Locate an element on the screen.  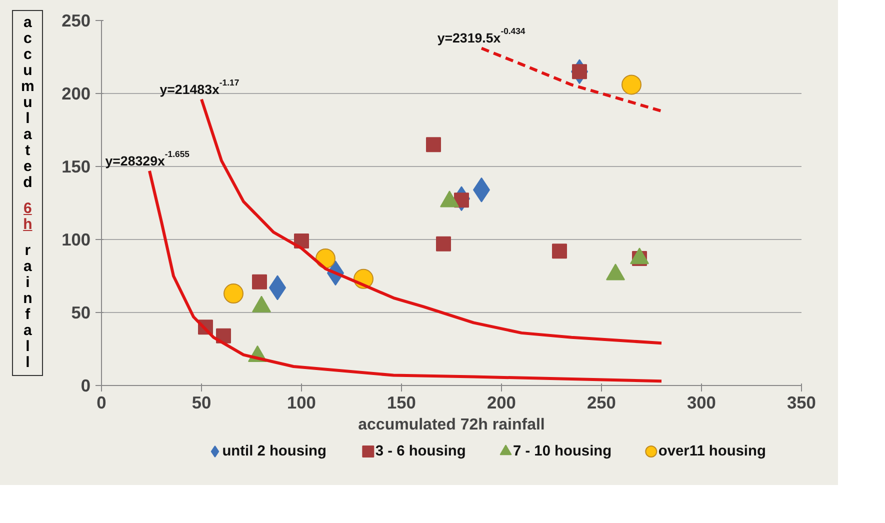
line-series is located at coordinates (571, 79).